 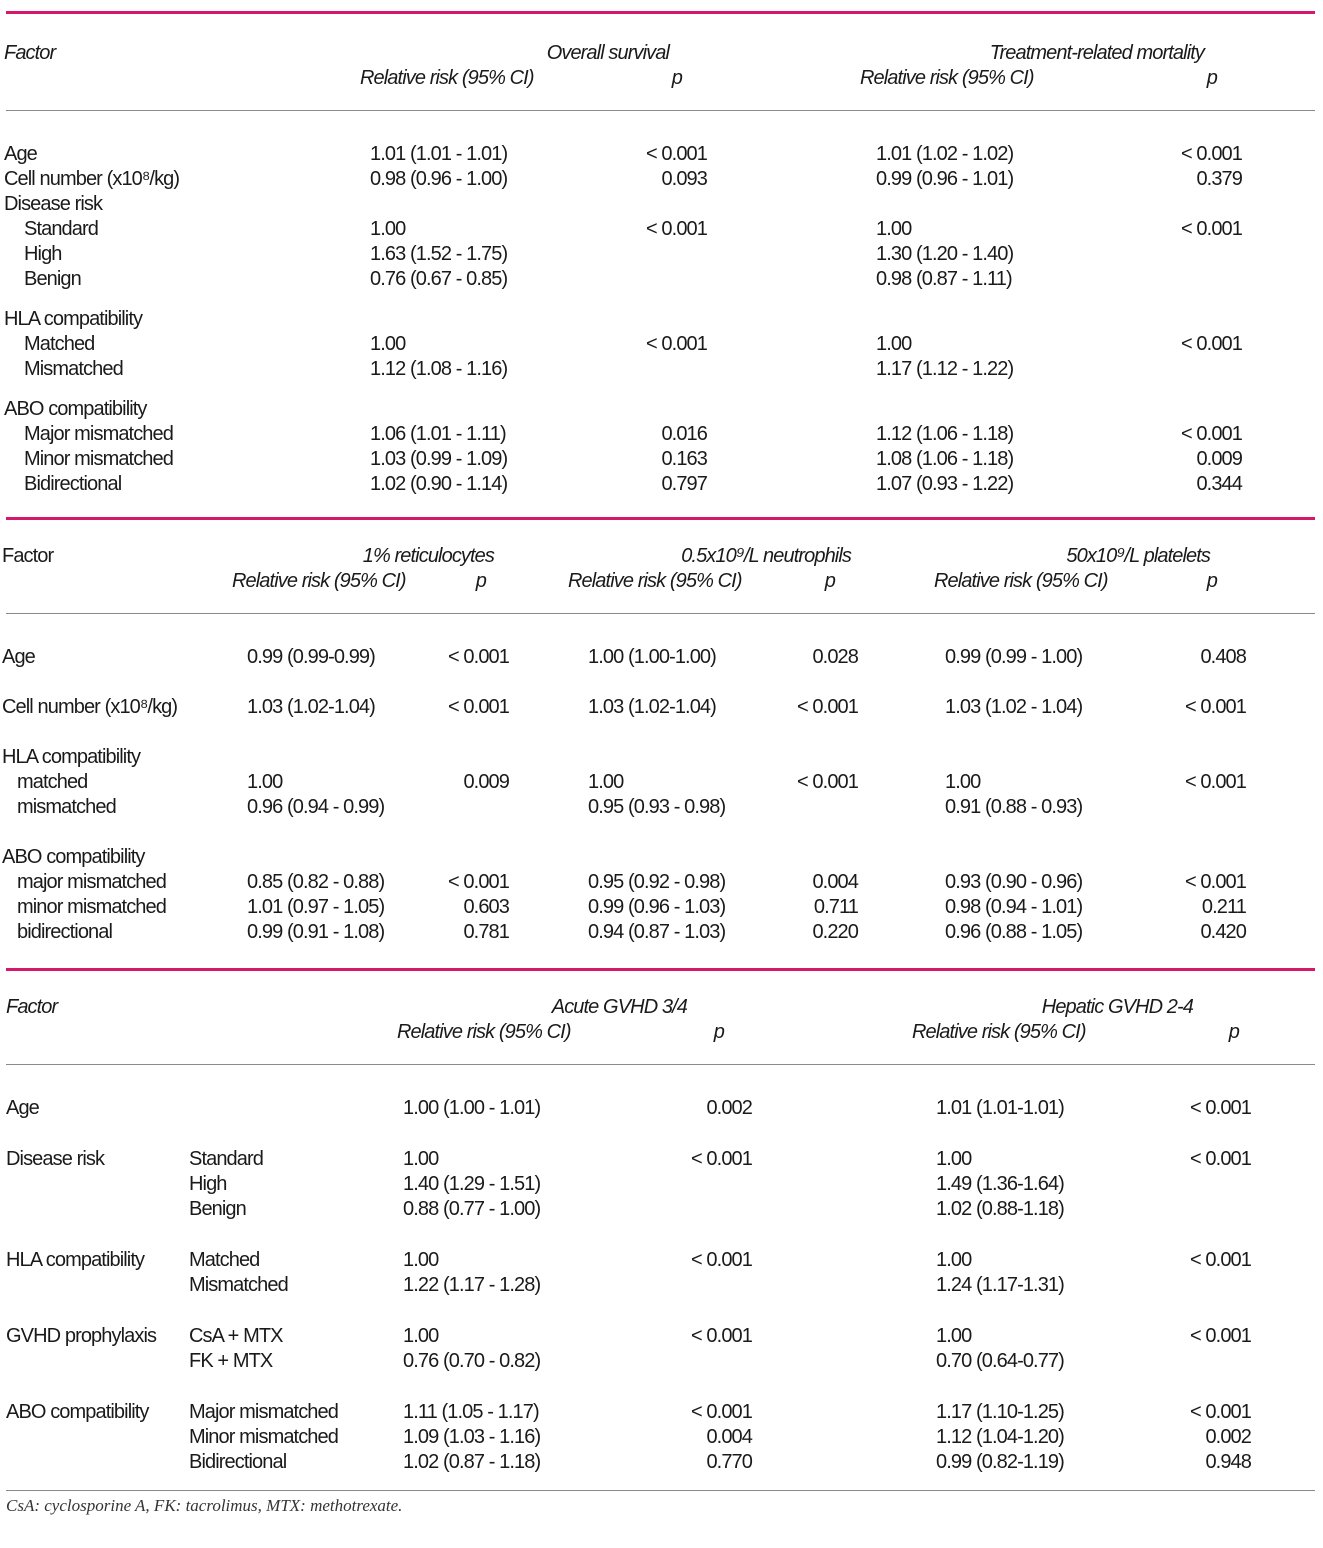 I want to click on table-cell: 0.093, so click(x=684, y=179).